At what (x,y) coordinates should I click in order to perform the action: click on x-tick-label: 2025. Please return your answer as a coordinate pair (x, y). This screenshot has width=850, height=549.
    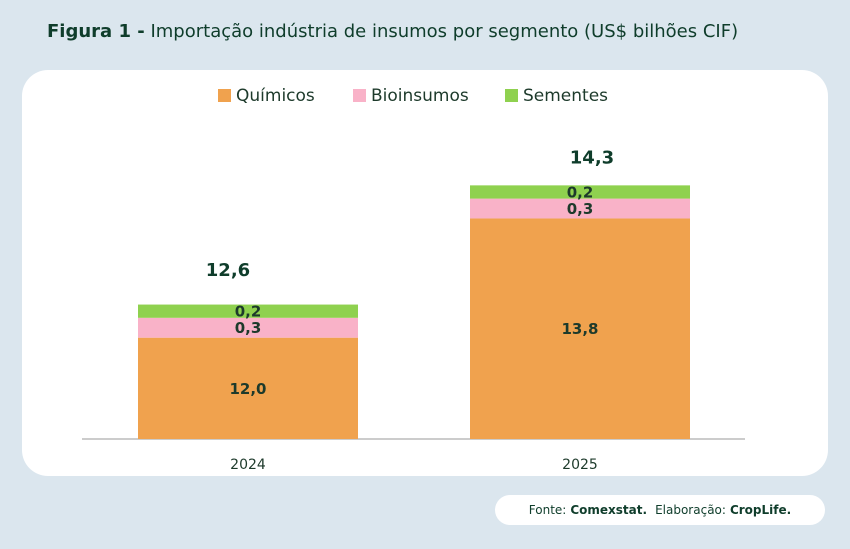
    Looking at the image, I should click on (580, 465).